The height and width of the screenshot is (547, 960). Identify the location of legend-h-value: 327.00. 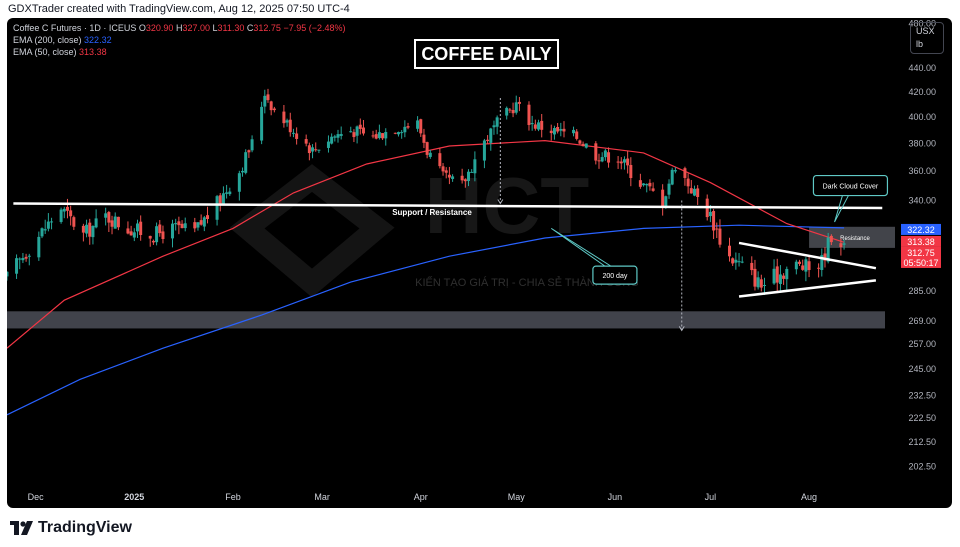
(196, 28).